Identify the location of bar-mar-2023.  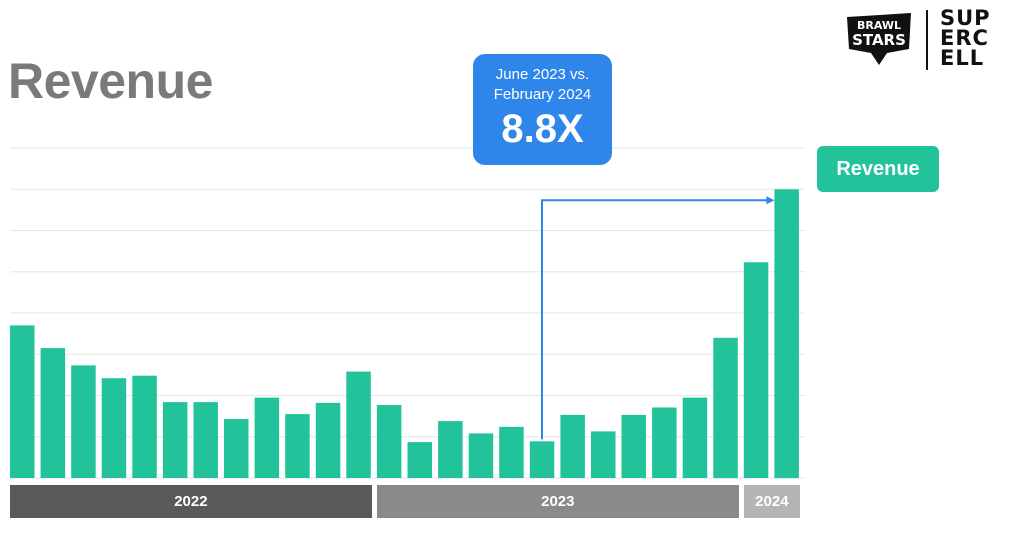
(450, 449).